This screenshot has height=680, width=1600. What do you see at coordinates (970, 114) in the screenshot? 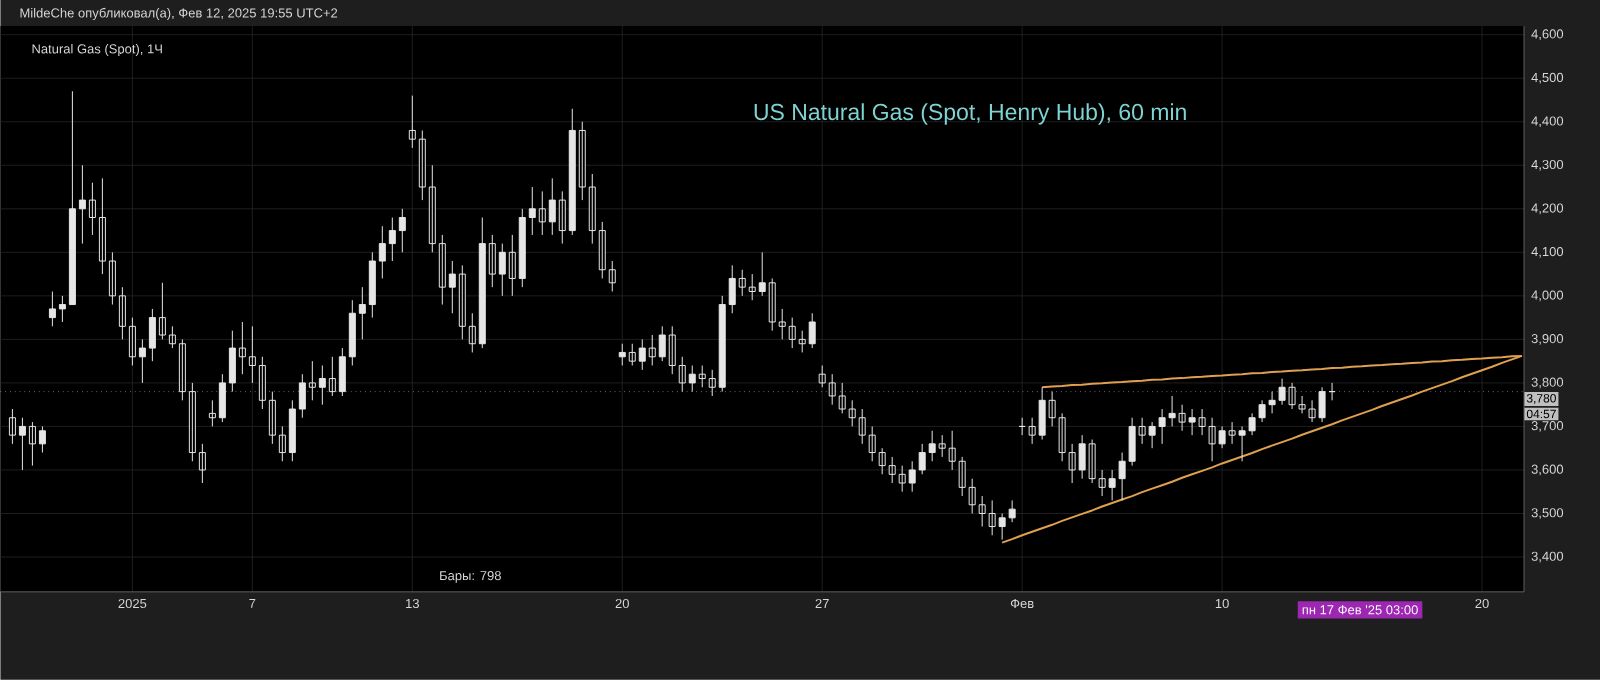
I see `text: US Natural Gas (Spot, Henry Hub), 60 min` at bounding box center [970, 114].